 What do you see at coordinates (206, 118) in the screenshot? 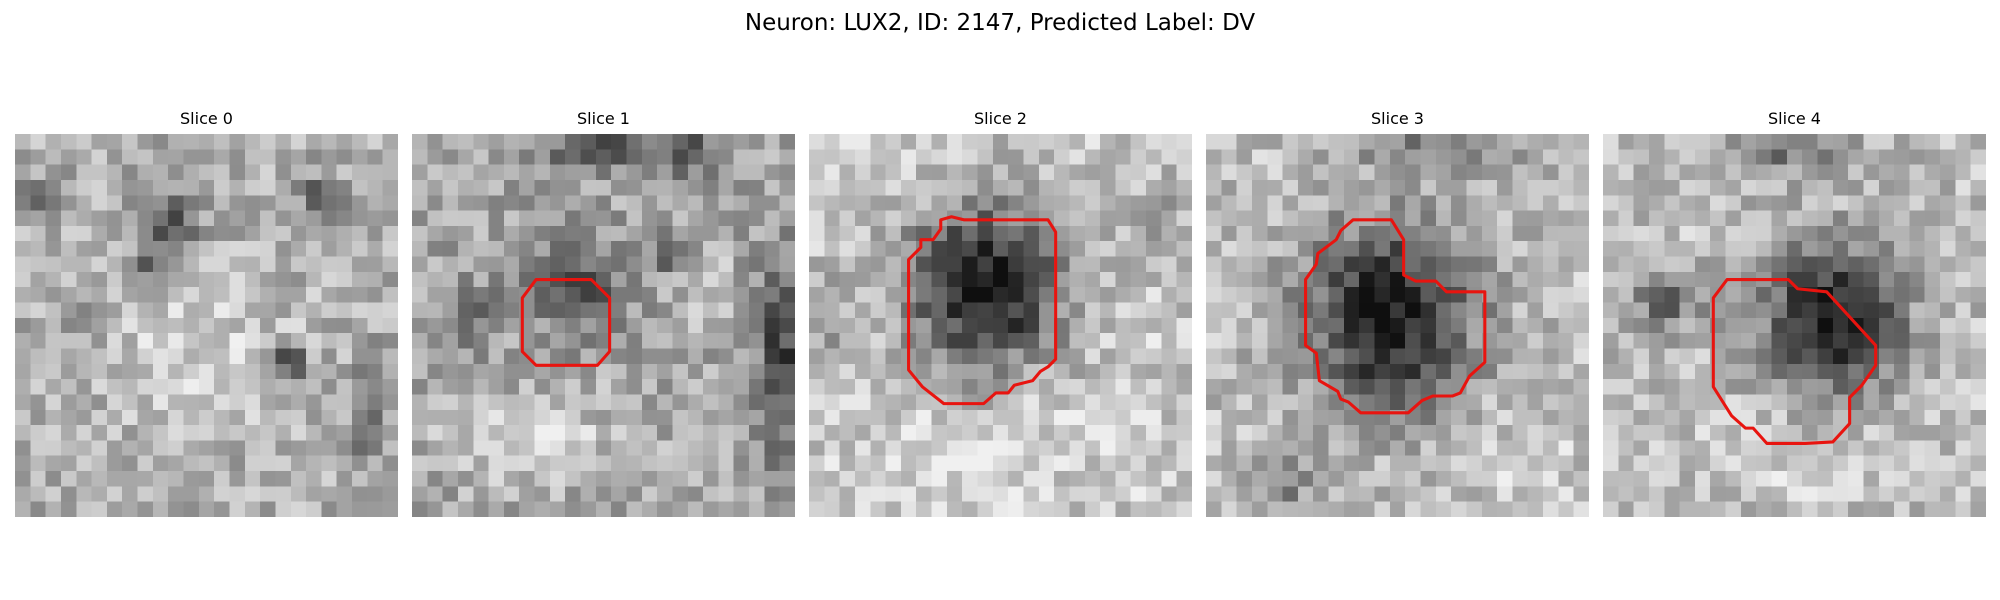
I see `slice-title-0: Slice 0` at bounding box center [206, 118].